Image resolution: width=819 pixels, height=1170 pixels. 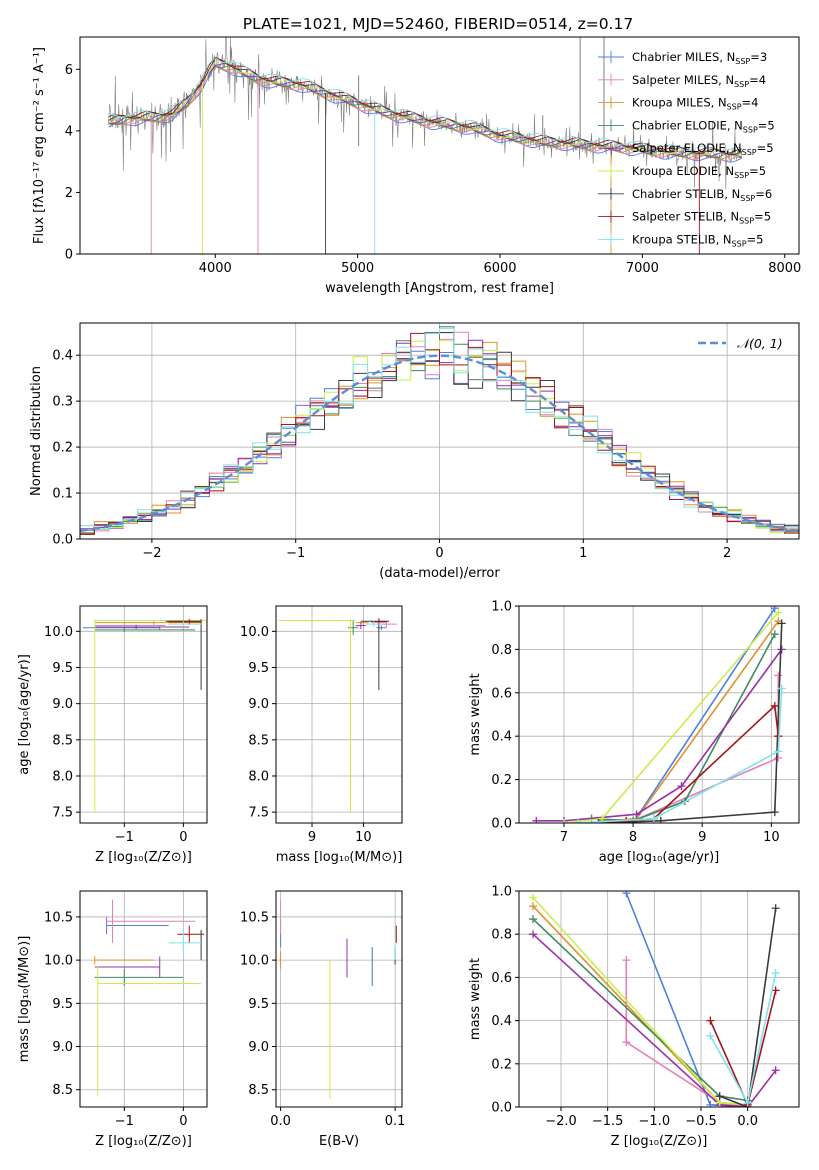 I want to click on normal-curve, so click(x=439, y=443).